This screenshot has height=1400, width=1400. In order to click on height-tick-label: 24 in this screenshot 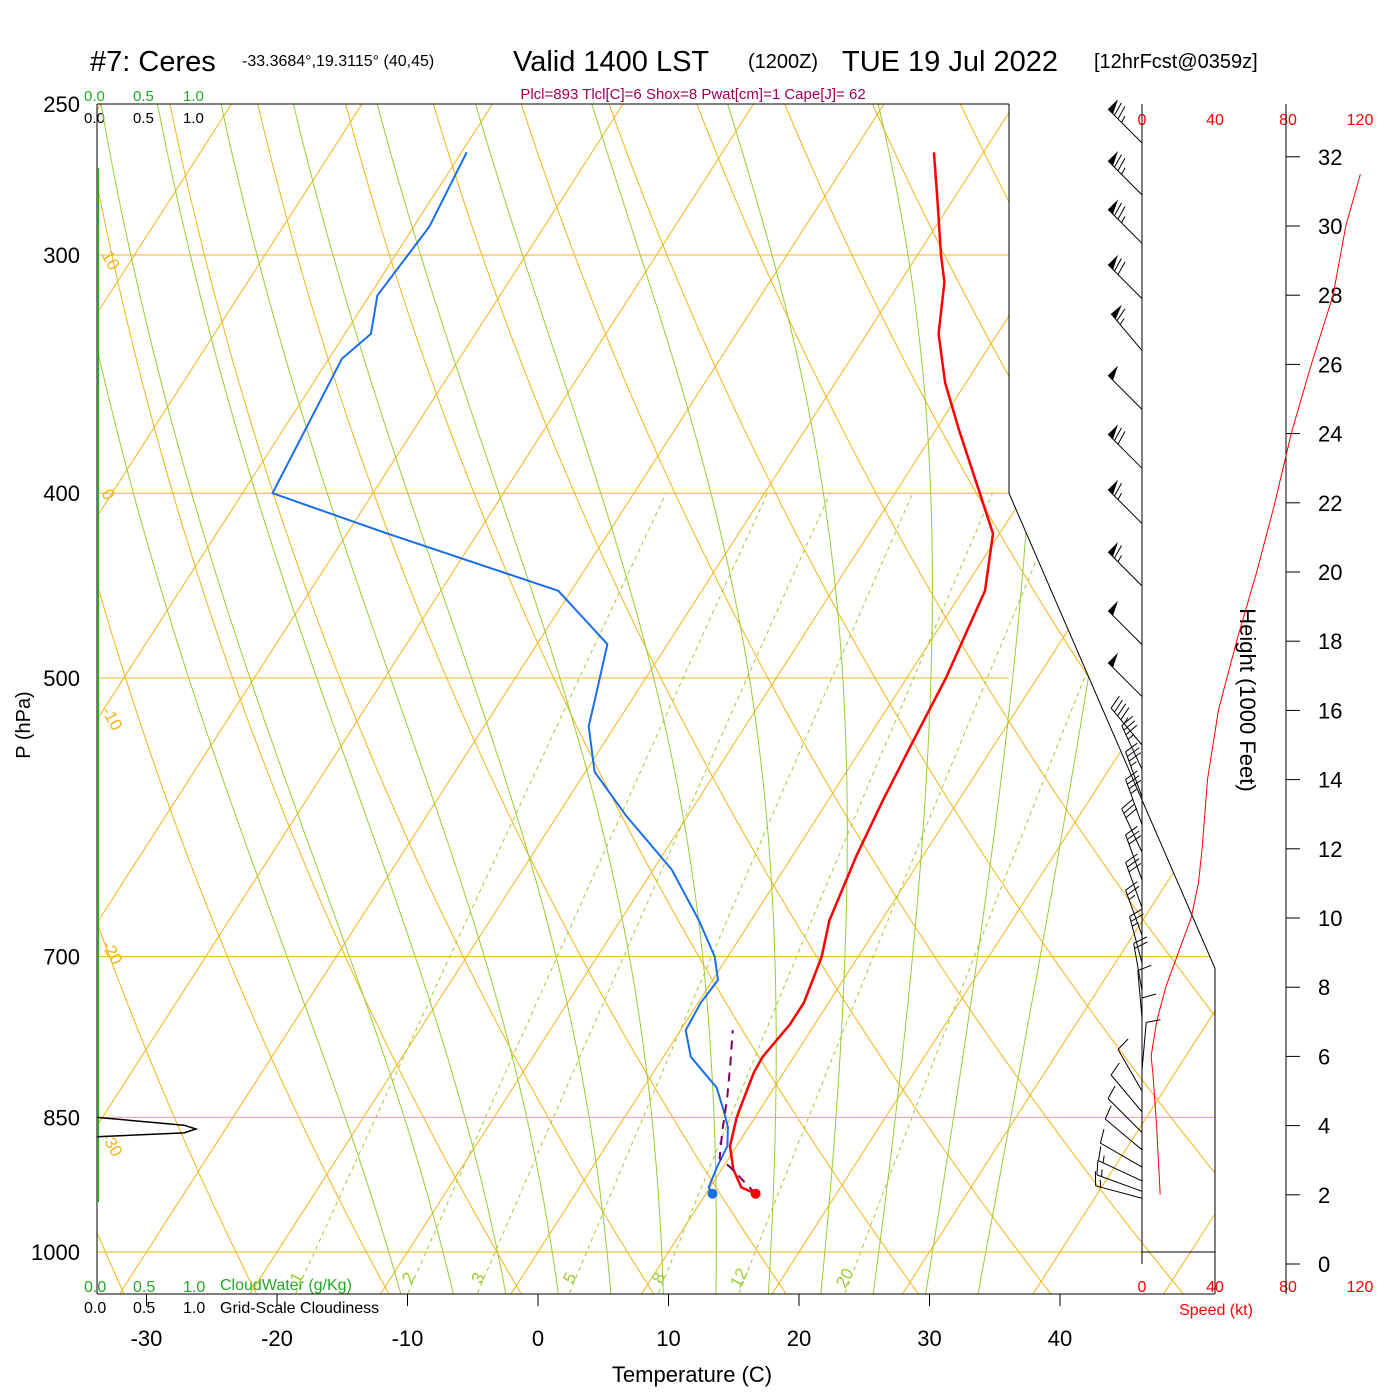, I will do `click(1330, 434)`.